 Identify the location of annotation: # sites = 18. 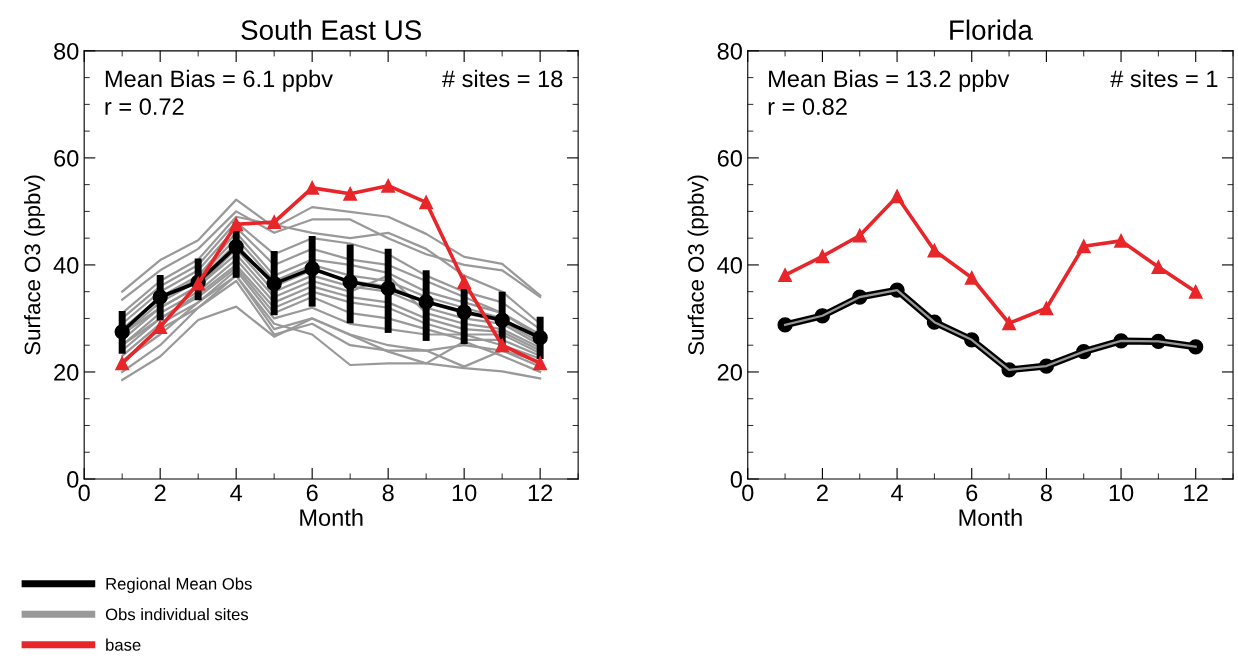
(502, 78).